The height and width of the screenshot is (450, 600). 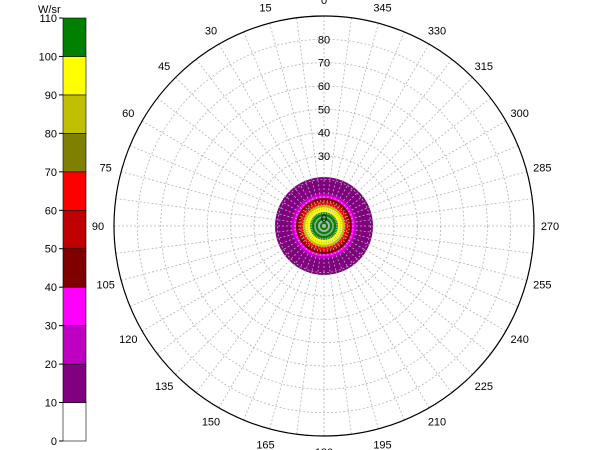 What do you see at coordinates (54, 442) in the screenshot?
I see `colorbar-tick-label: 0` at bounding box center [54, 442].